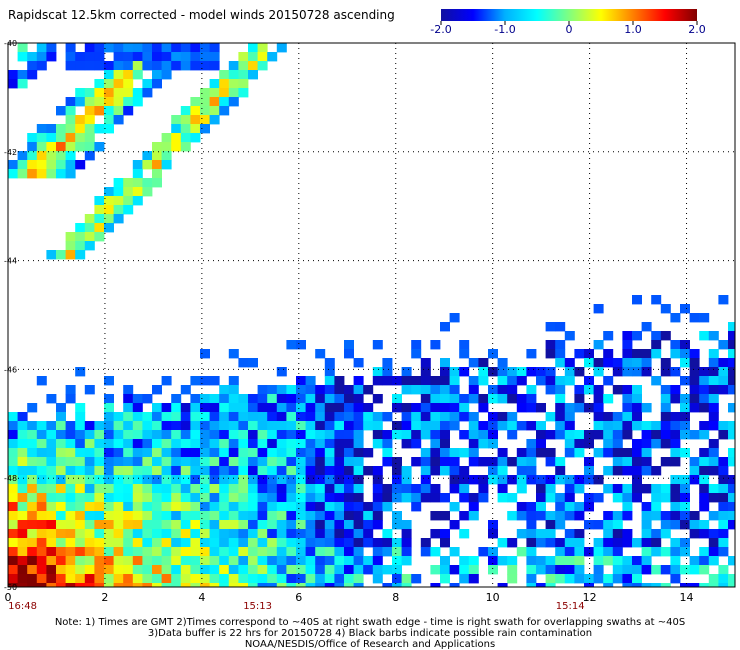 The image size is (740, 650). What do you see at coordinates (8, 597) in the screenshot?
I see `x-tick-label: 0` at bounding box center [8, 597].